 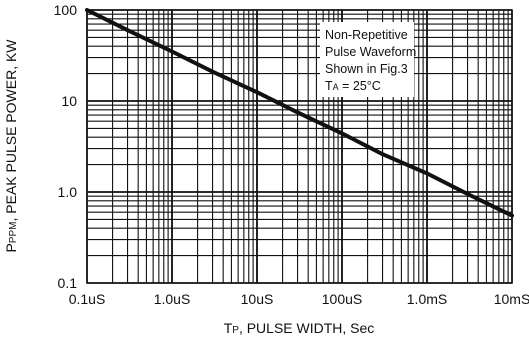 What do you see at coordinates (366, 35) in the screenshot?
I see `annotation-line-1: Non-Repetitive` at bounding box center [366, 35].